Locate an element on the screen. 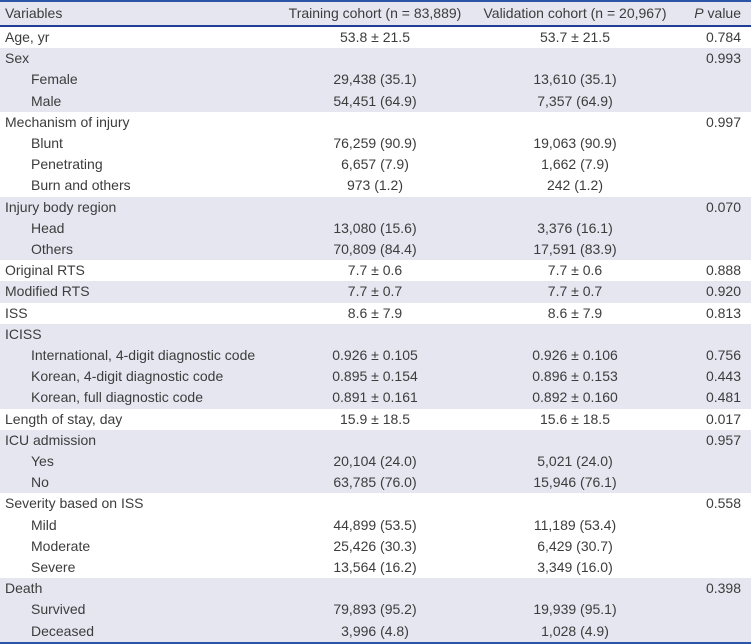  validation-value-cell: 1,662 (7.9) is located at coordinates (575, 164).